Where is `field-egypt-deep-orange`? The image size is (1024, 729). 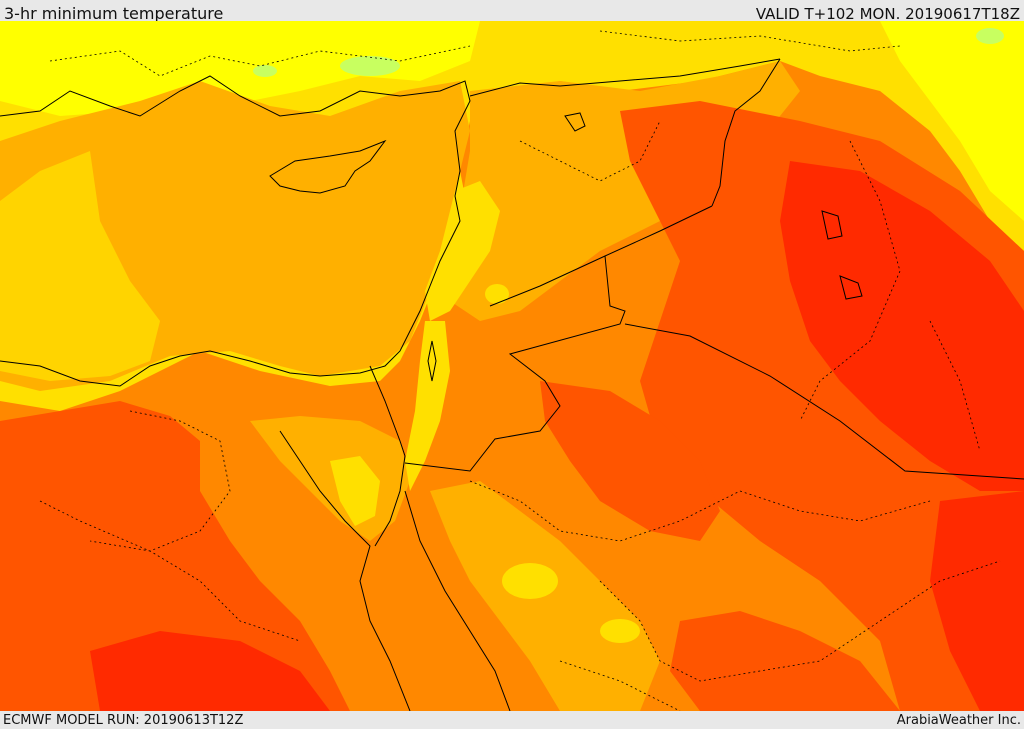
field-egypt-deep-orange is located at coordinates (175, 556).